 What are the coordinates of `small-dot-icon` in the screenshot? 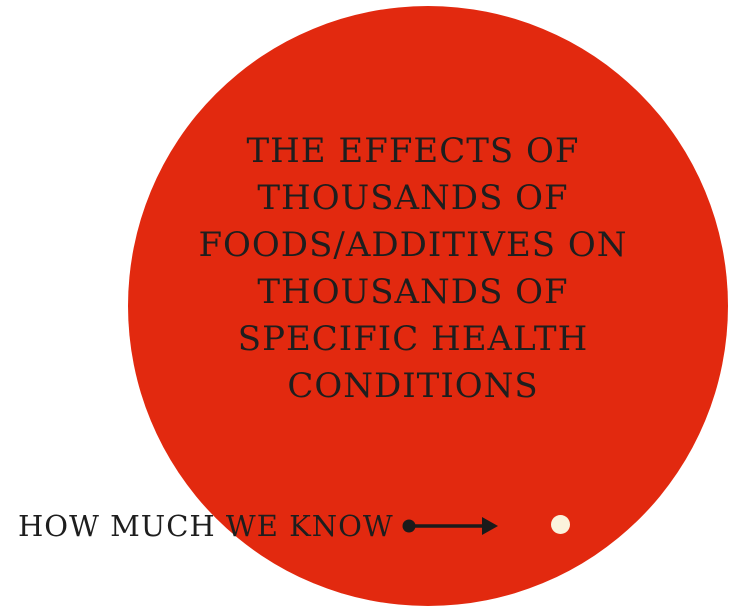 It's located at (560, 524).